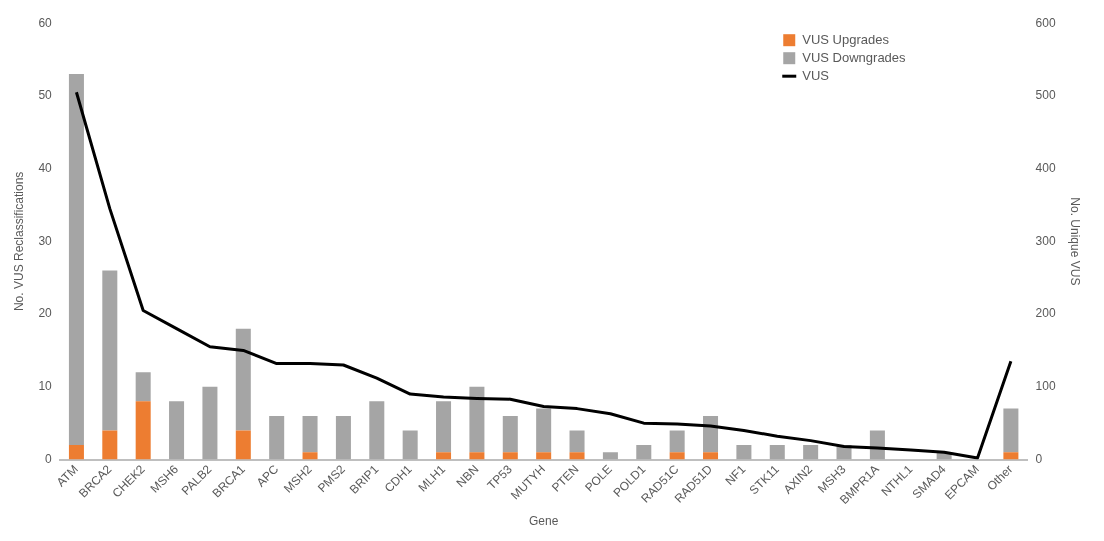 The height and width of the screenshot is (541, 1104). I want to click on y2-tick-label: 300, so click(1045, 240).